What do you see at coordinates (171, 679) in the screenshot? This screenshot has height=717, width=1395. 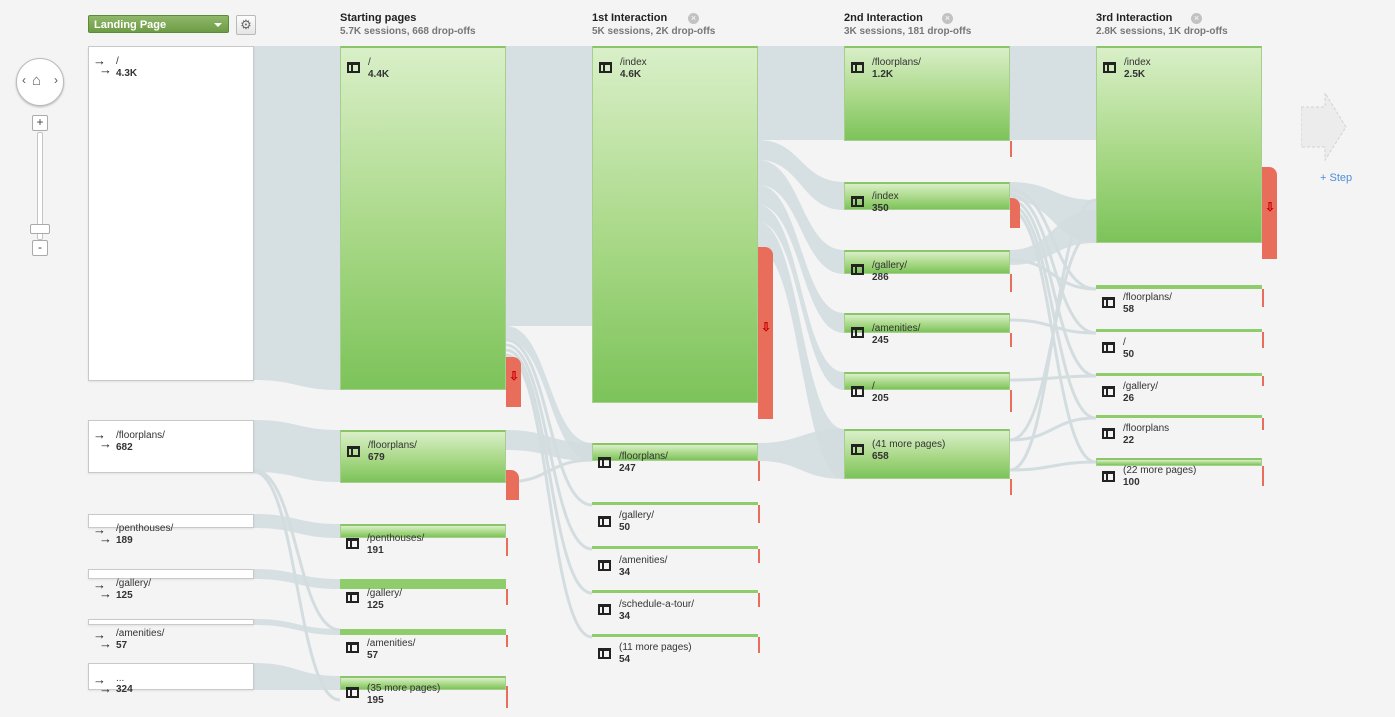 I see `source-node: → → ... 324` at bounding box center [171, 679].